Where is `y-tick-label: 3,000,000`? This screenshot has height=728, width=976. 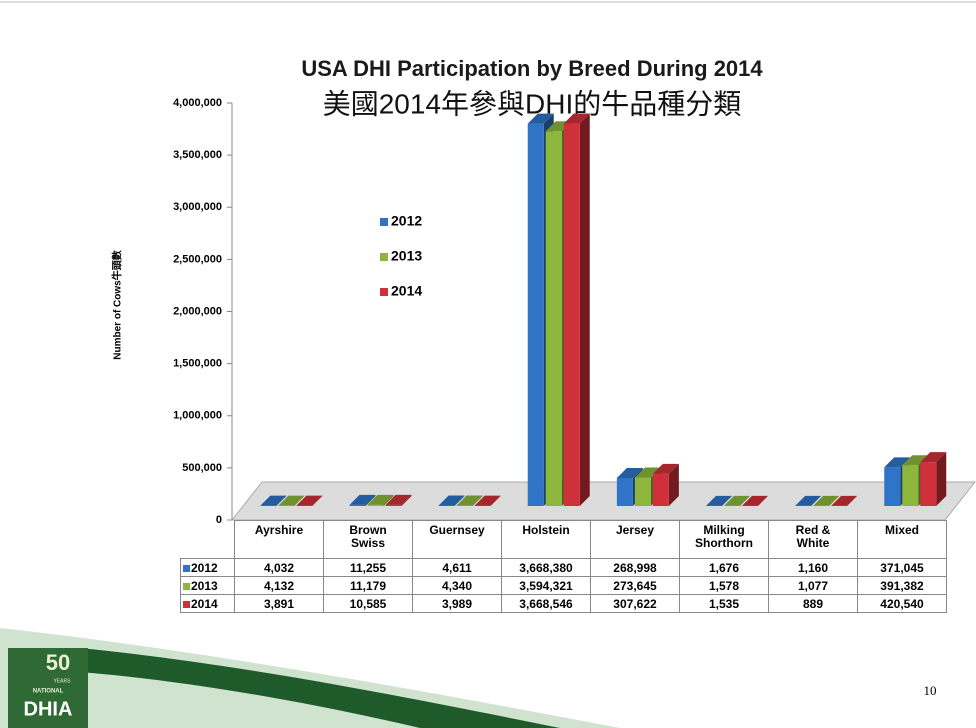 y-tick-label: 3,000,000 is located at coordinates (197, 207).